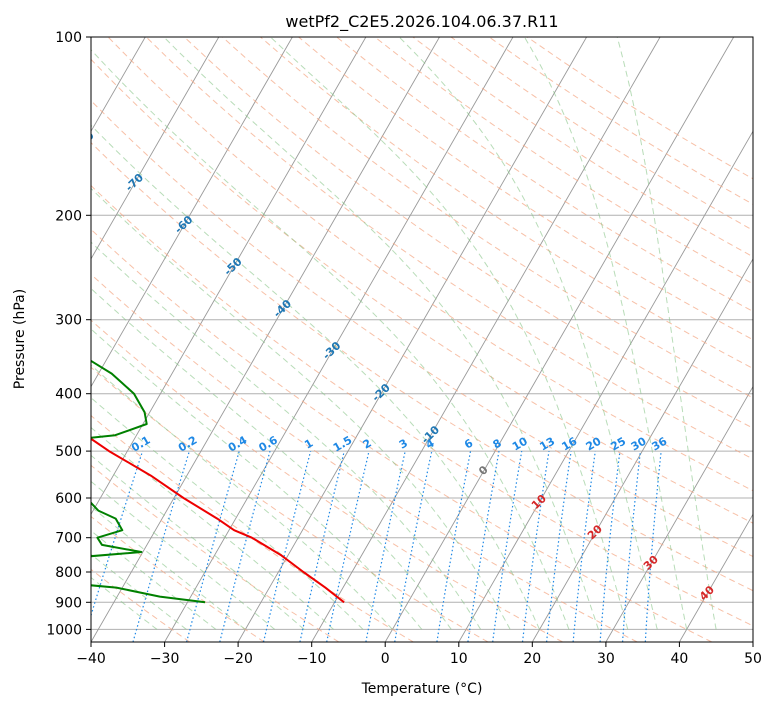 The height and width of the screenshot is (708, 775). Describe the element at coordinates (85, 140) in the screenshot. I see `isotherm-label: -80` at that location.